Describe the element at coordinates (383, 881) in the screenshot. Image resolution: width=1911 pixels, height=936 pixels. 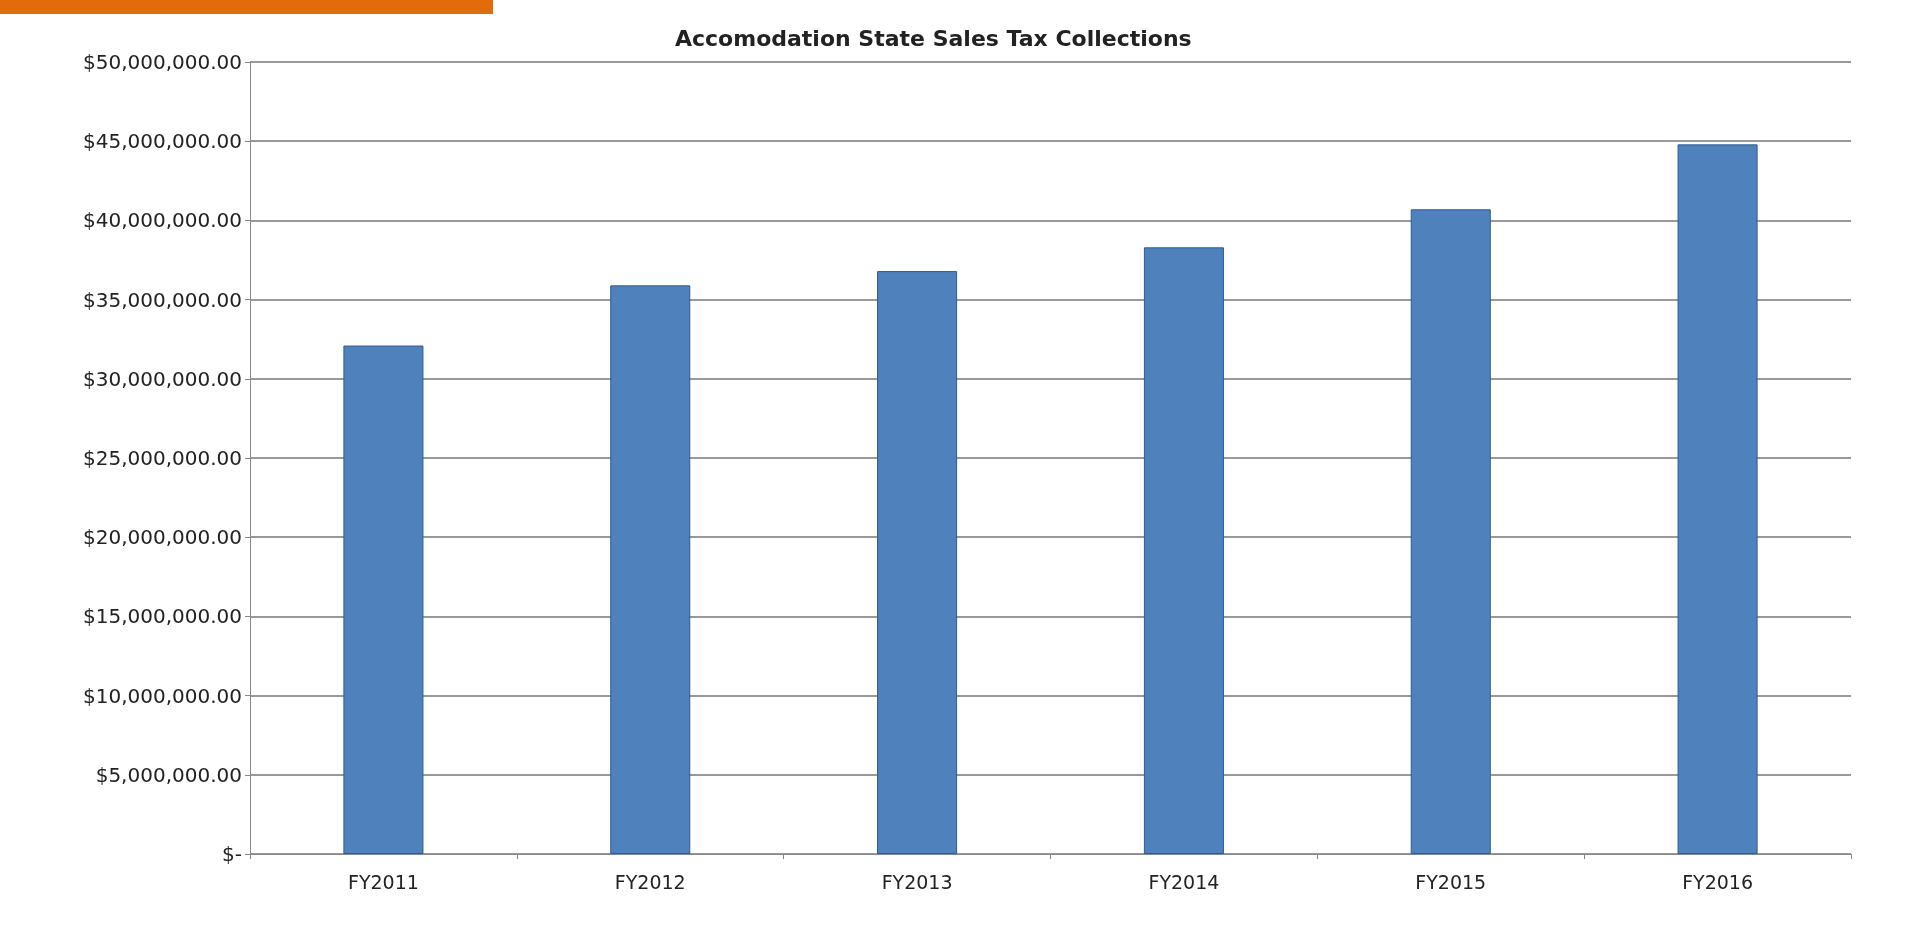
I see `x-tick-label: FY2011` at that location.